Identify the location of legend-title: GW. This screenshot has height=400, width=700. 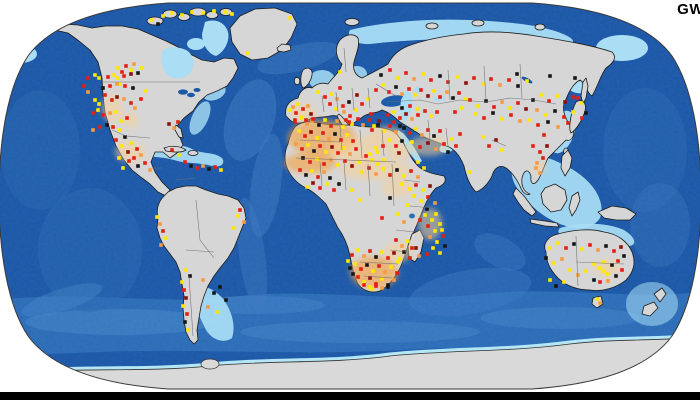
(688, 9).